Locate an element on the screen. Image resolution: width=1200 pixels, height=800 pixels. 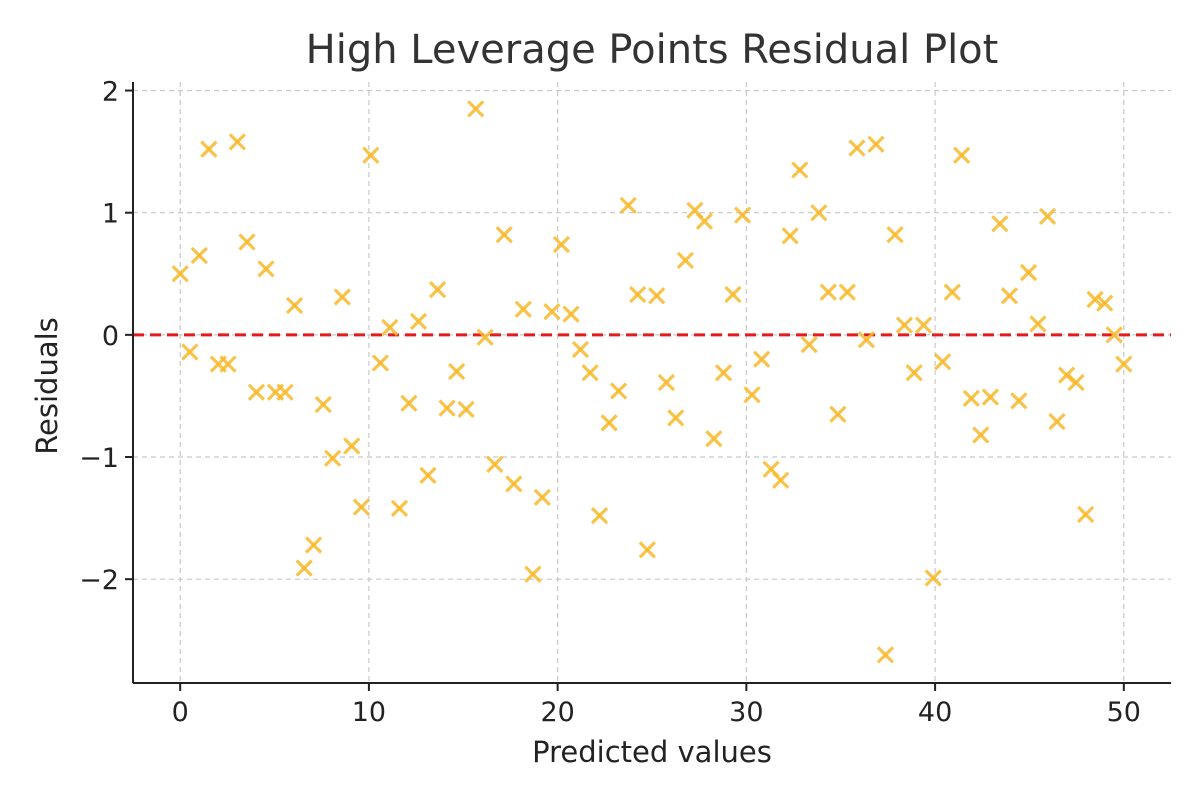
x-tick-label-3: 30 is located at coordinates (746, 712).